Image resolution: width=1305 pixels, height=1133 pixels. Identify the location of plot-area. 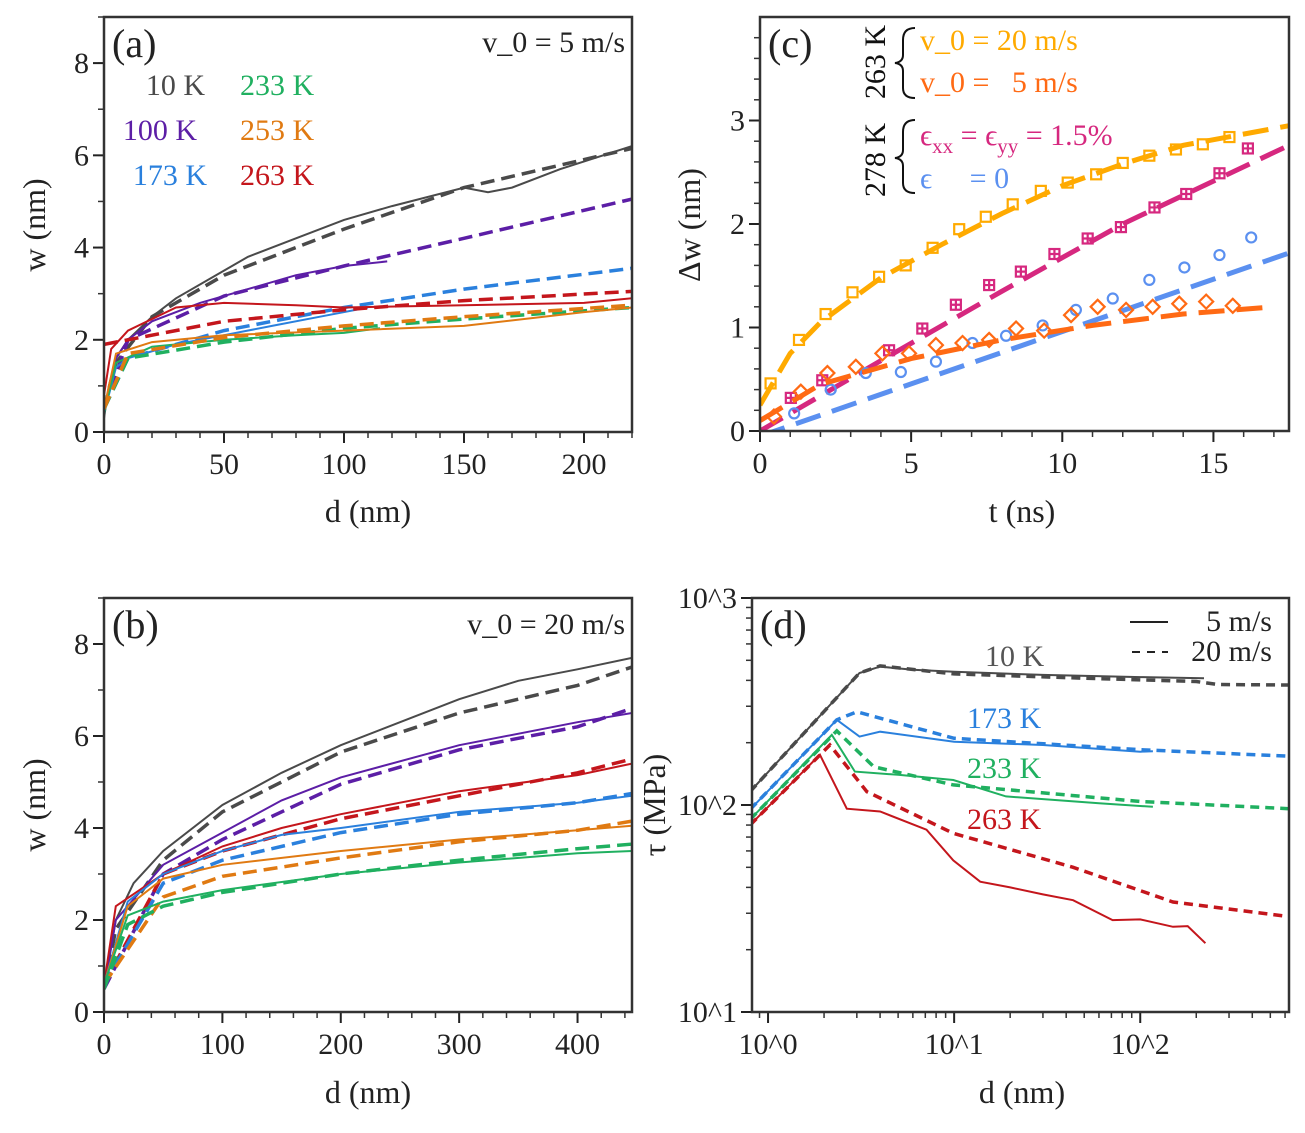
(368, 282).